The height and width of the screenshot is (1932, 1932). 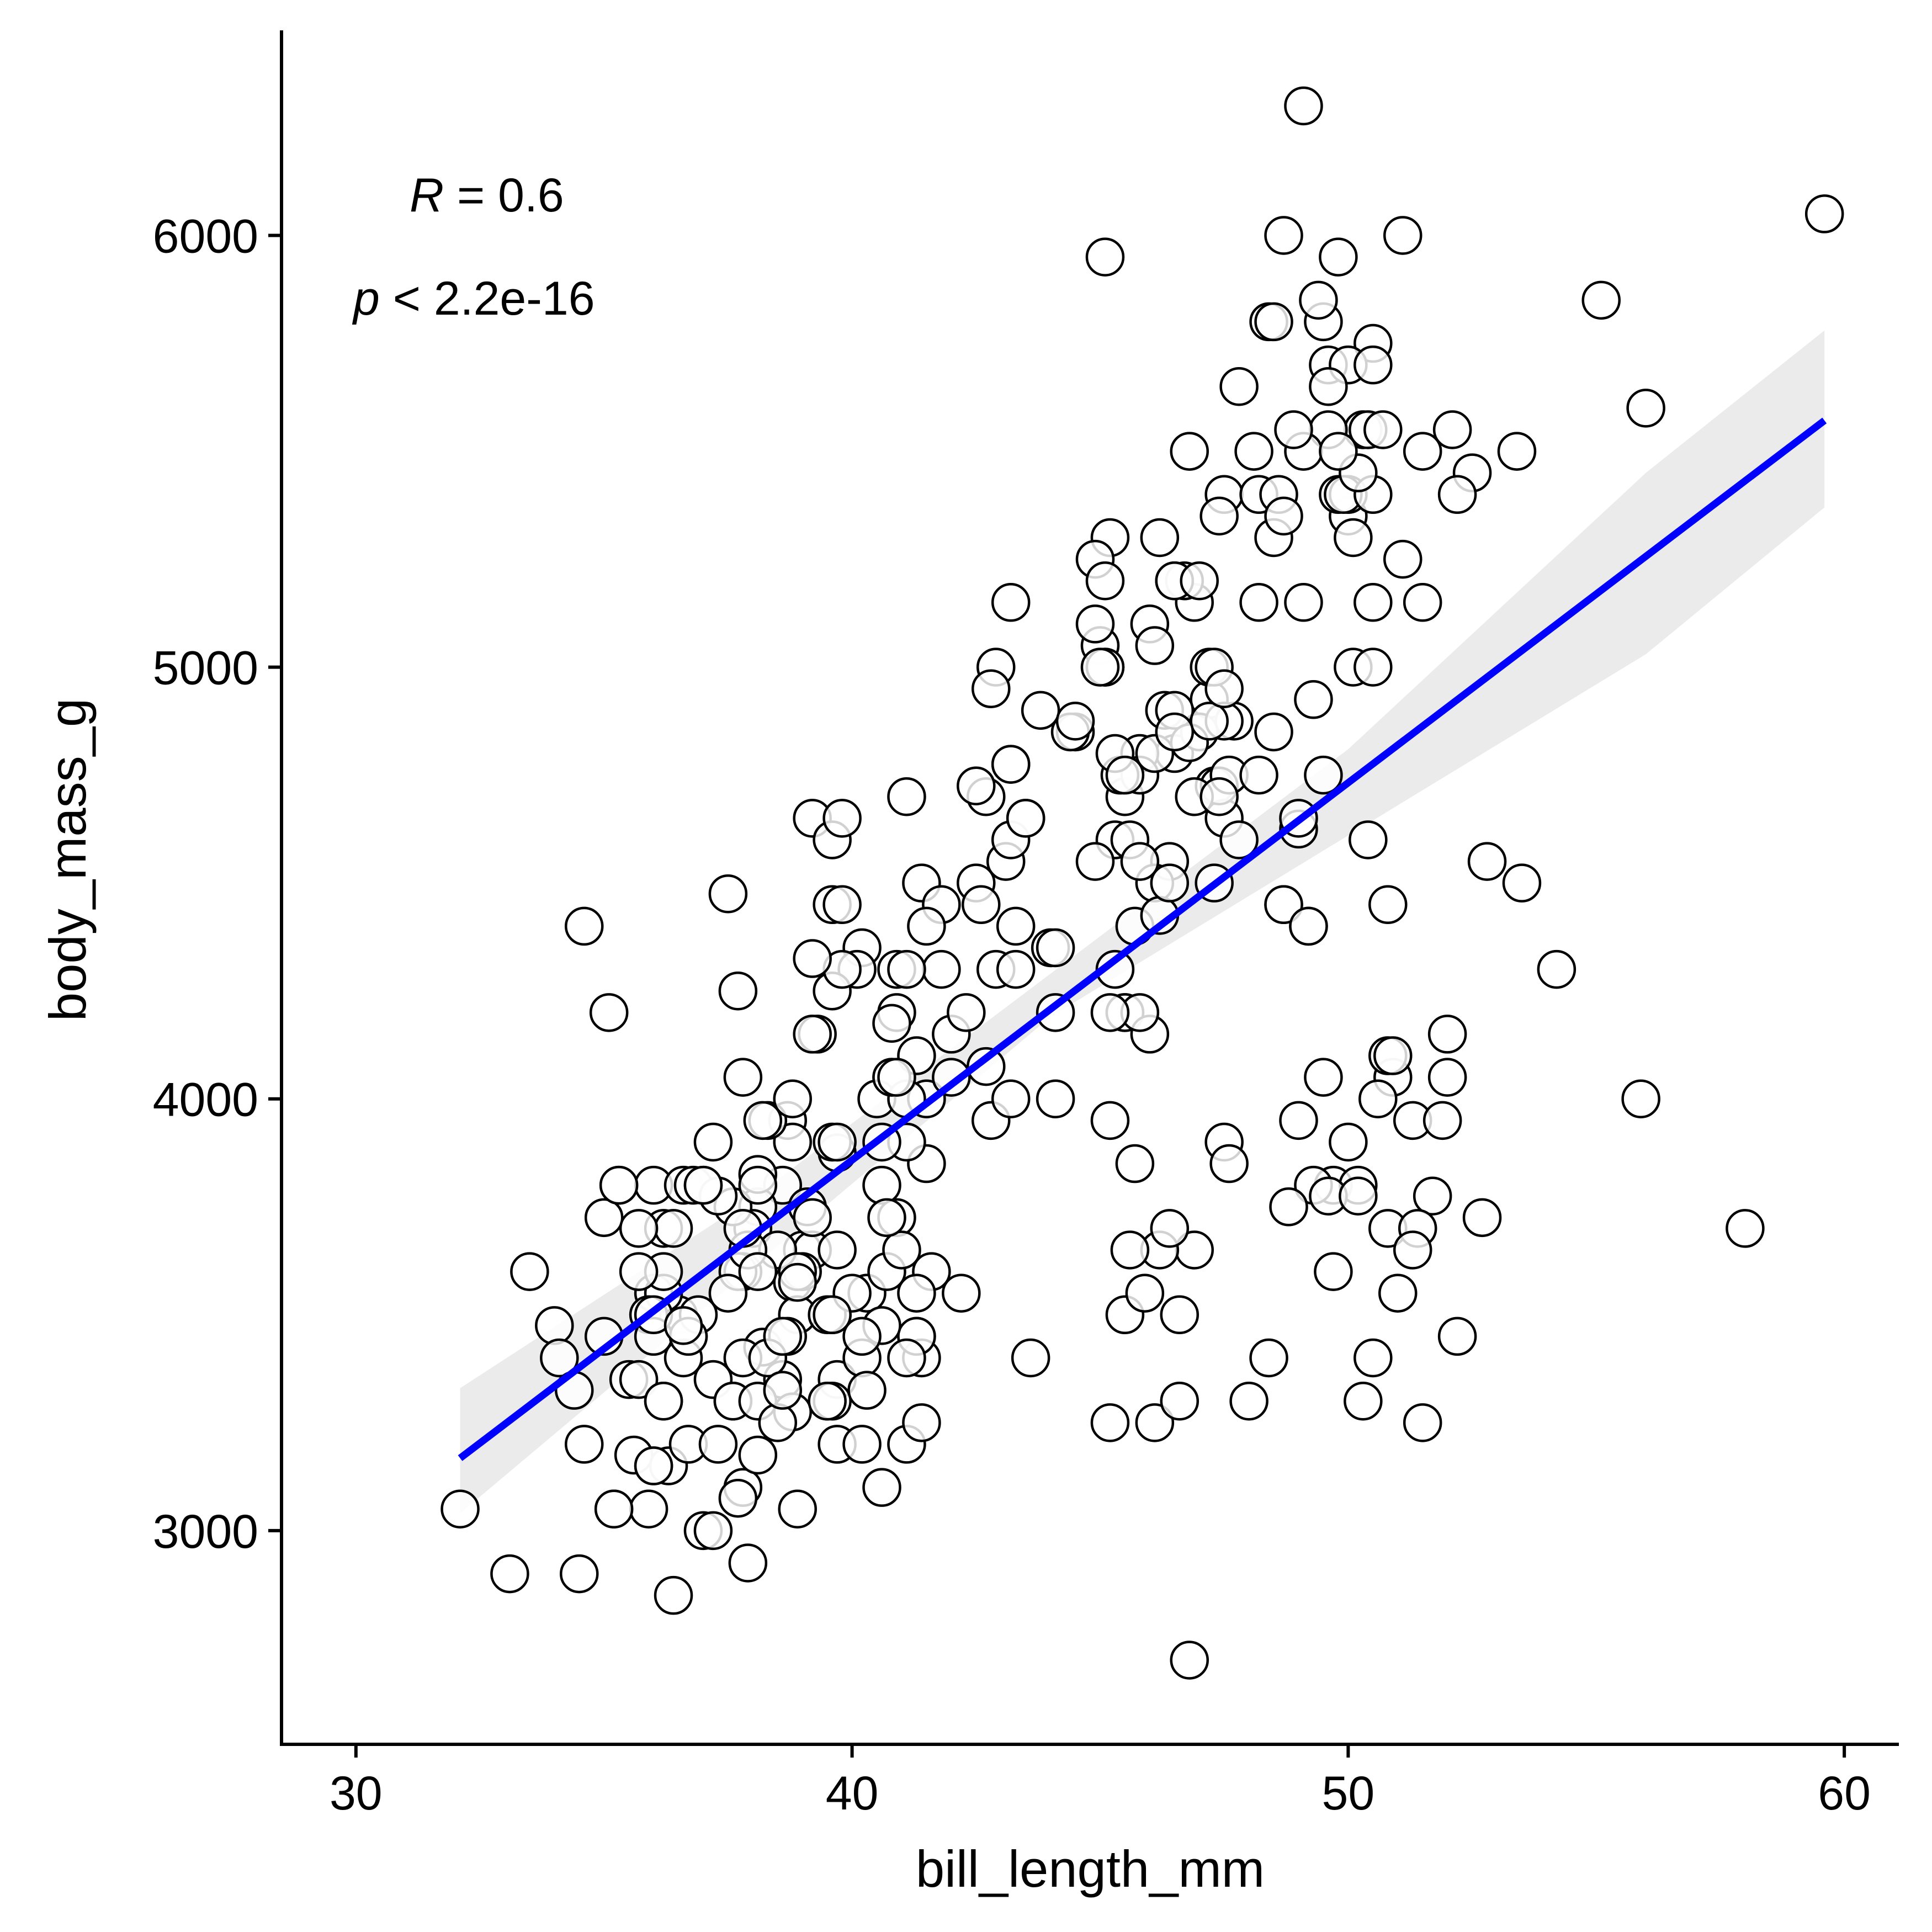 I want to click on r-value: = 0.6, so click(x=504, y=196).